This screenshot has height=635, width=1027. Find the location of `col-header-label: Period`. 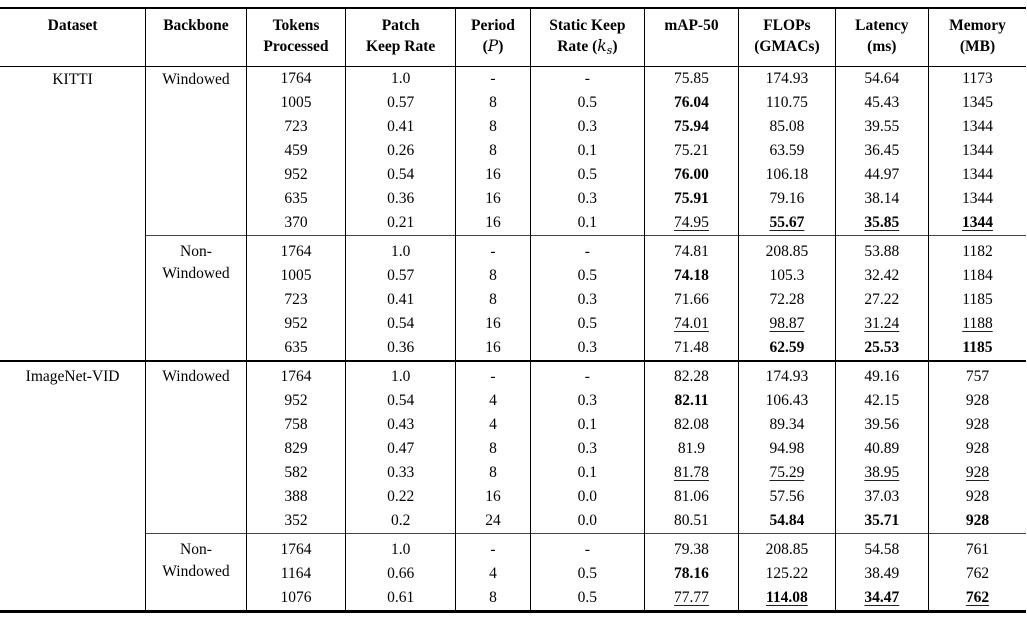

col-header-label: Period is located at coordinates (493, 25).